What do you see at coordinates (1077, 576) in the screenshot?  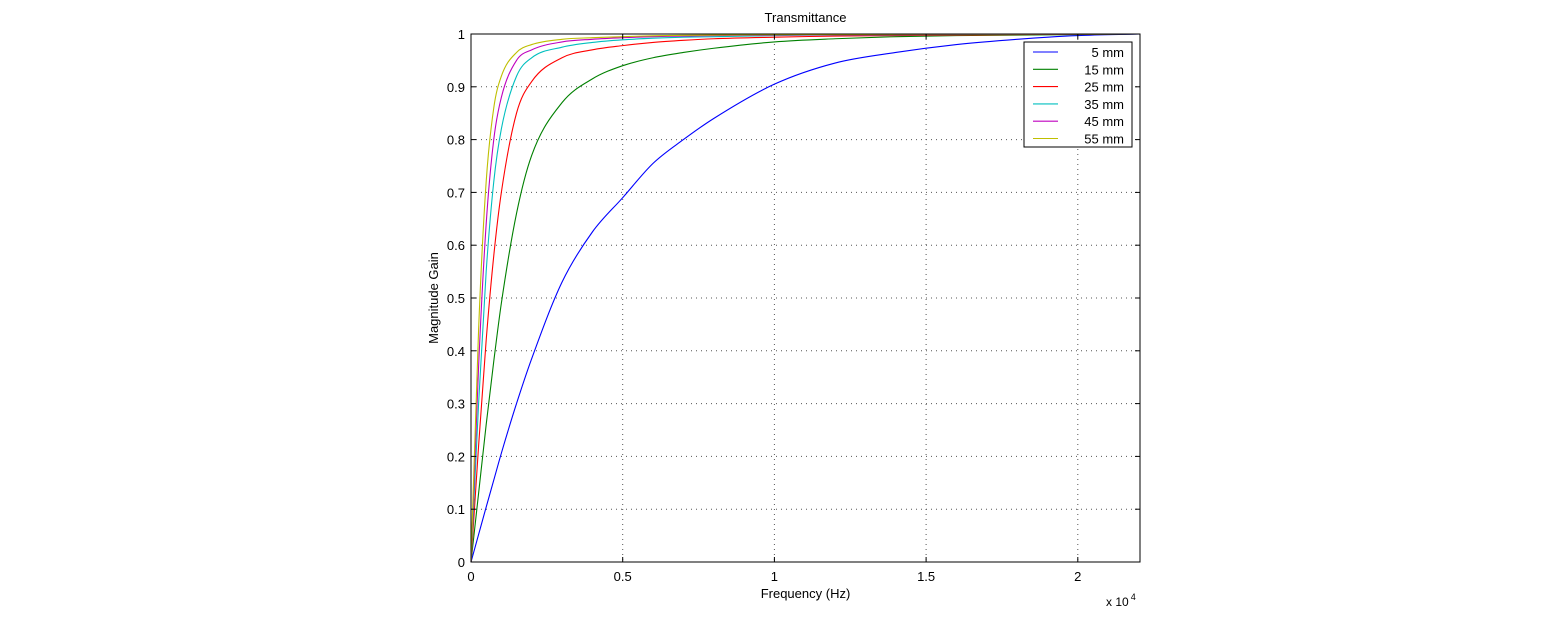 I see `x-tick-label: 2` at bounding box center [1077, 576].